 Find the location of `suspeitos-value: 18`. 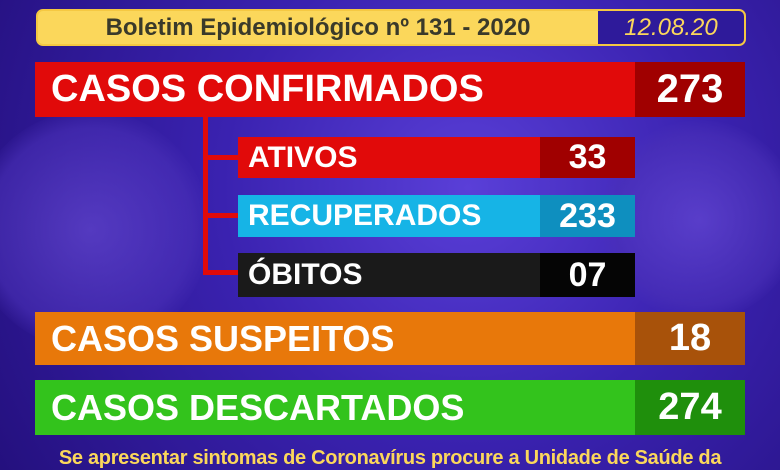

suspeitos-value: 18 is located at coordinates (690, 338).